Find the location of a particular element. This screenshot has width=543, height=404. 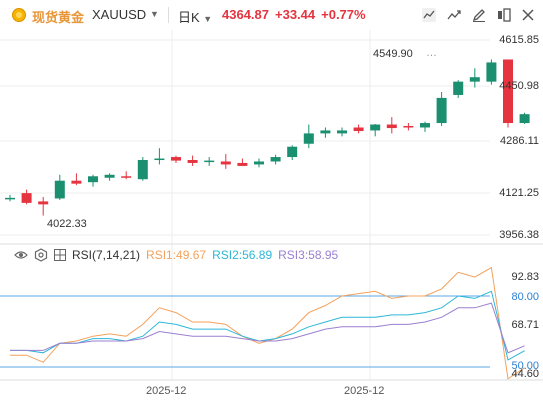

low-annotation: 4022.33 is located at coordinates (67, 224).